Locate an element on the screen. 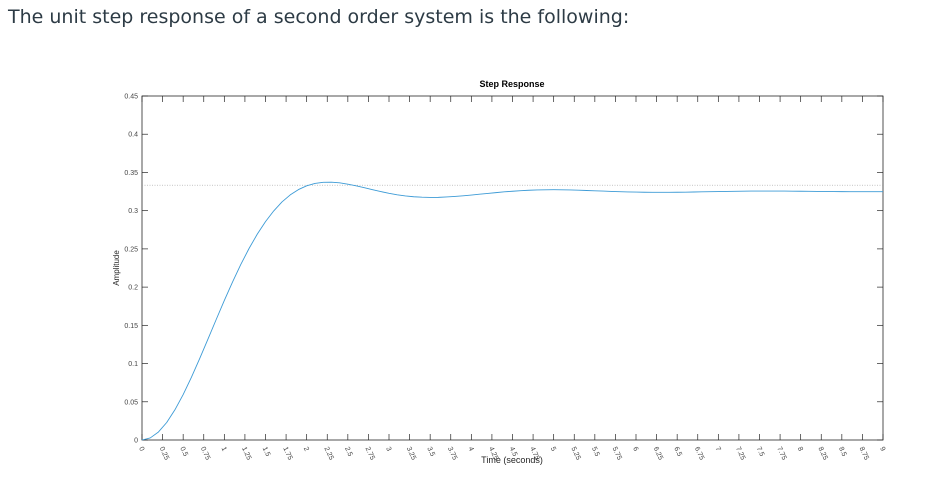 This screenshot has height=486, width=927. chart-title: Step Response is located at coordinates (511, 84).